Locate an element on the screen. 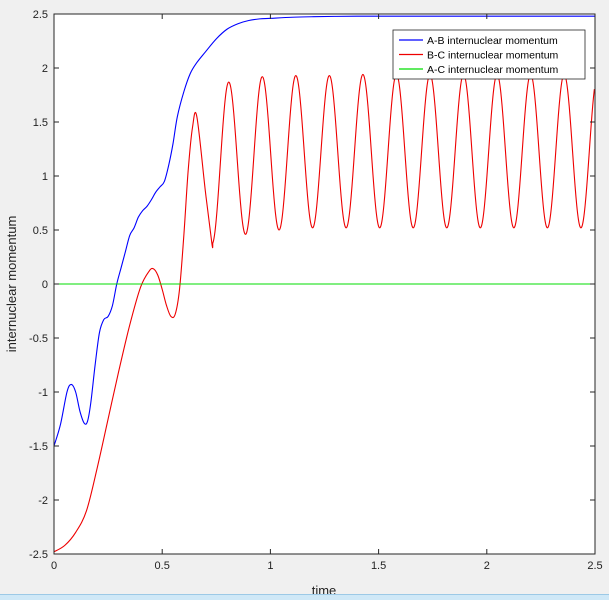 This screenshot has width=609, height=600. y-tick-label: 0 is located at coordinates (45, 285).